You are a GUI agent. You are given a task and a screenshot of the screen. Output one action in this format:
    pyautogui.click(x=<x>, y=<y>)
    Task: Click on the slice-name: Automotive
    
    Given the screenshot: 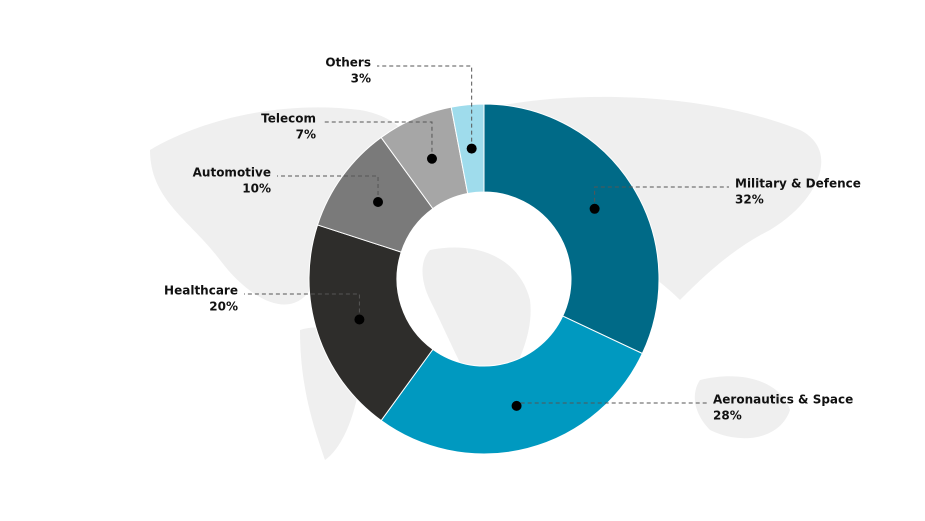 What is the action you would take?
    pyautogui.click(x=232, y=173)
    